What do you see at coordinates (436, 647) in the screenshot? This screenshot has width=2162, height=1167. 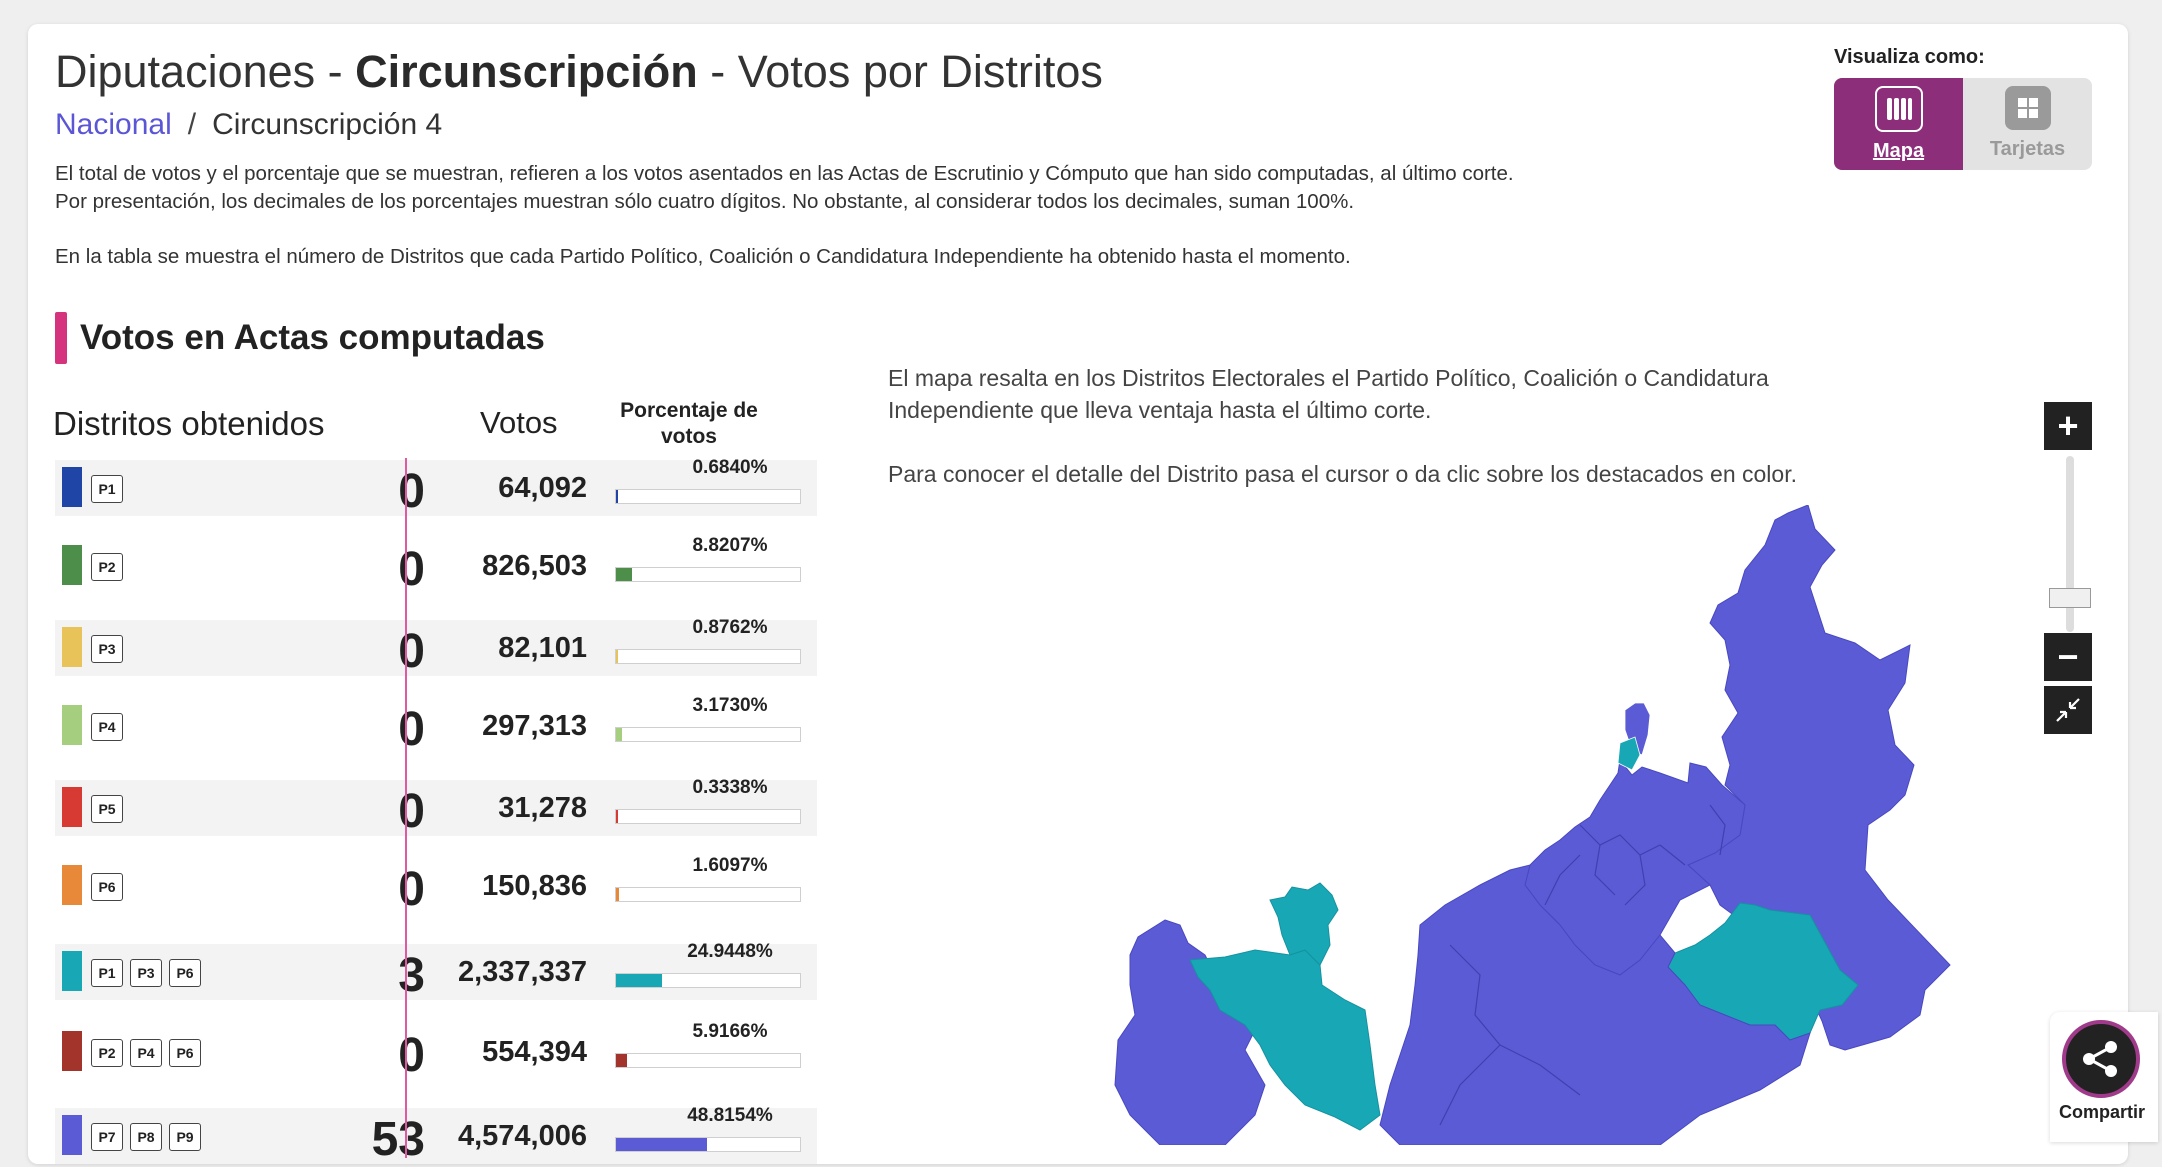 I see `table-row: P3 0 82,101 0.8762%` at bounding box center [436, 647].